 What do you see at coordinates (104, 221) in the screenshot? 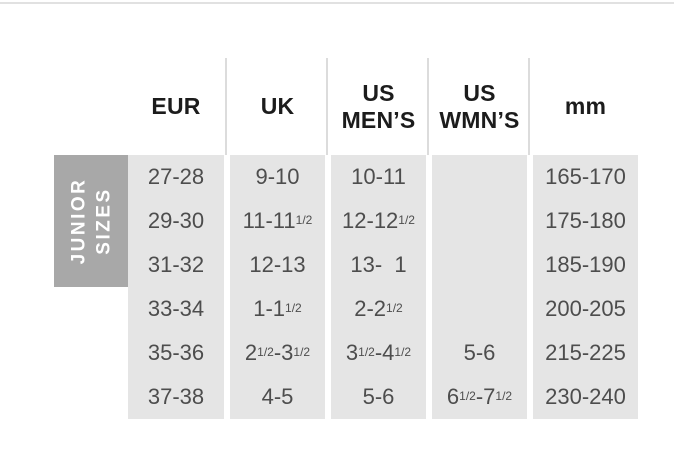
I see `group-label-line: SIZES` at bounding box center [104, 221].